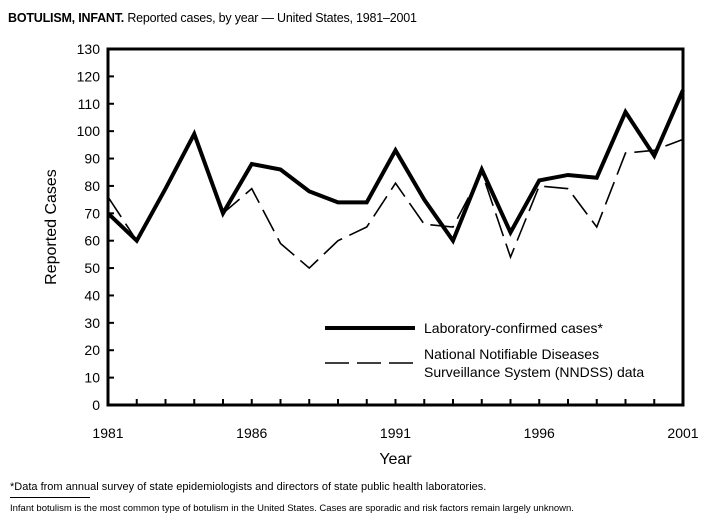 Image resolution: width=720 pixels, height=528 pixels. I want to click on legend-label-nndss-1: National Notifiable Diseases, so click(511, 354).